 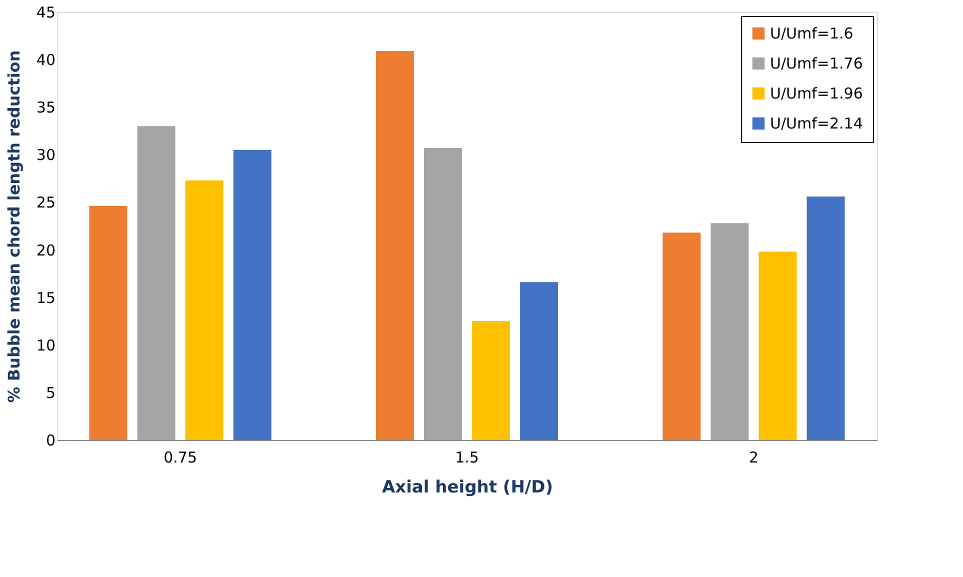 I want to click on y-tick-label: 20, so click(x=46, y=250).